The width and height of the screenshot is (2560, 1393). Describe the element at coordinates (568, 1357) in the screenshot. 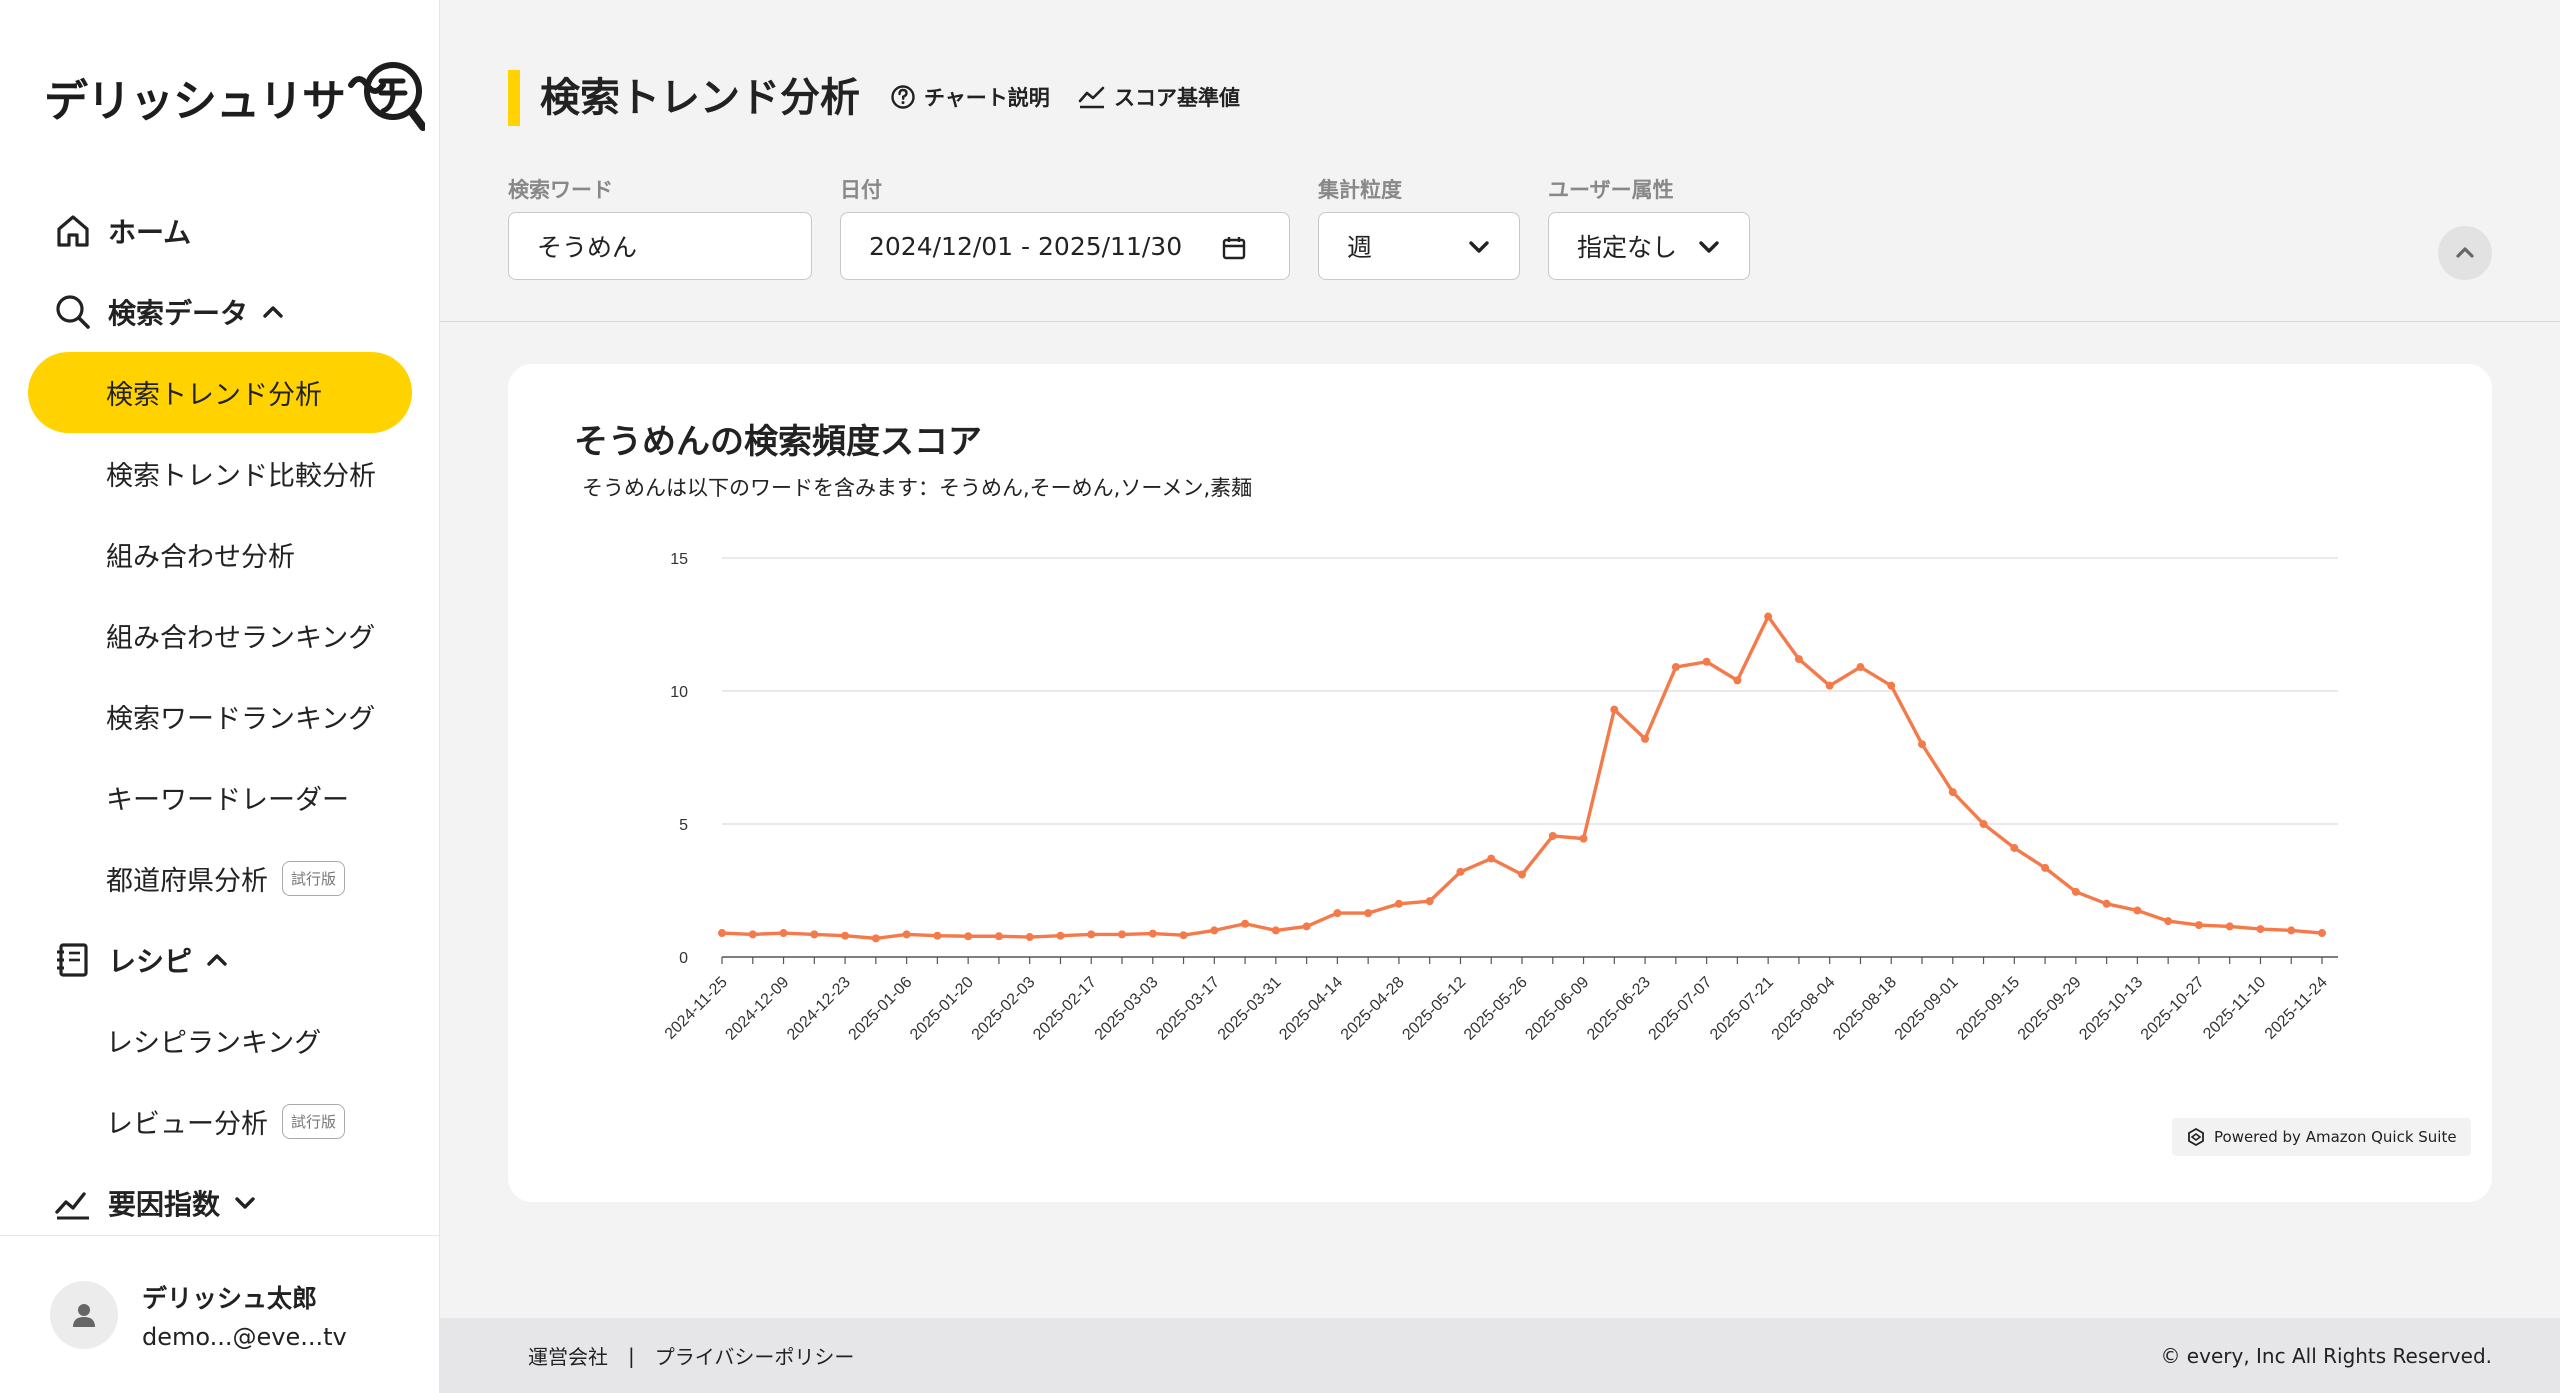

I see `company-link: 運営会社` at that location.